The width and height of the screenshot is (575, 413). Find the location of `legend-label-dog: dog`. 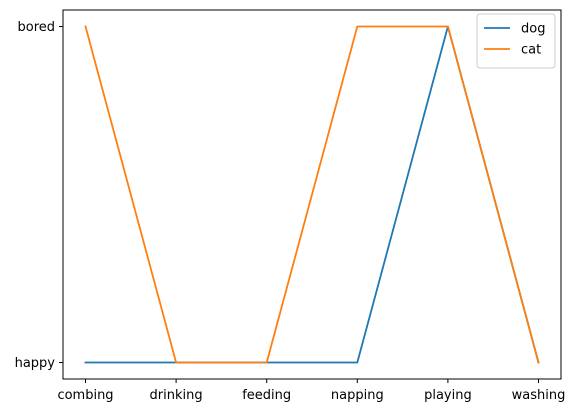

legend-label-dog: dog is located at coordinates (533, 29).